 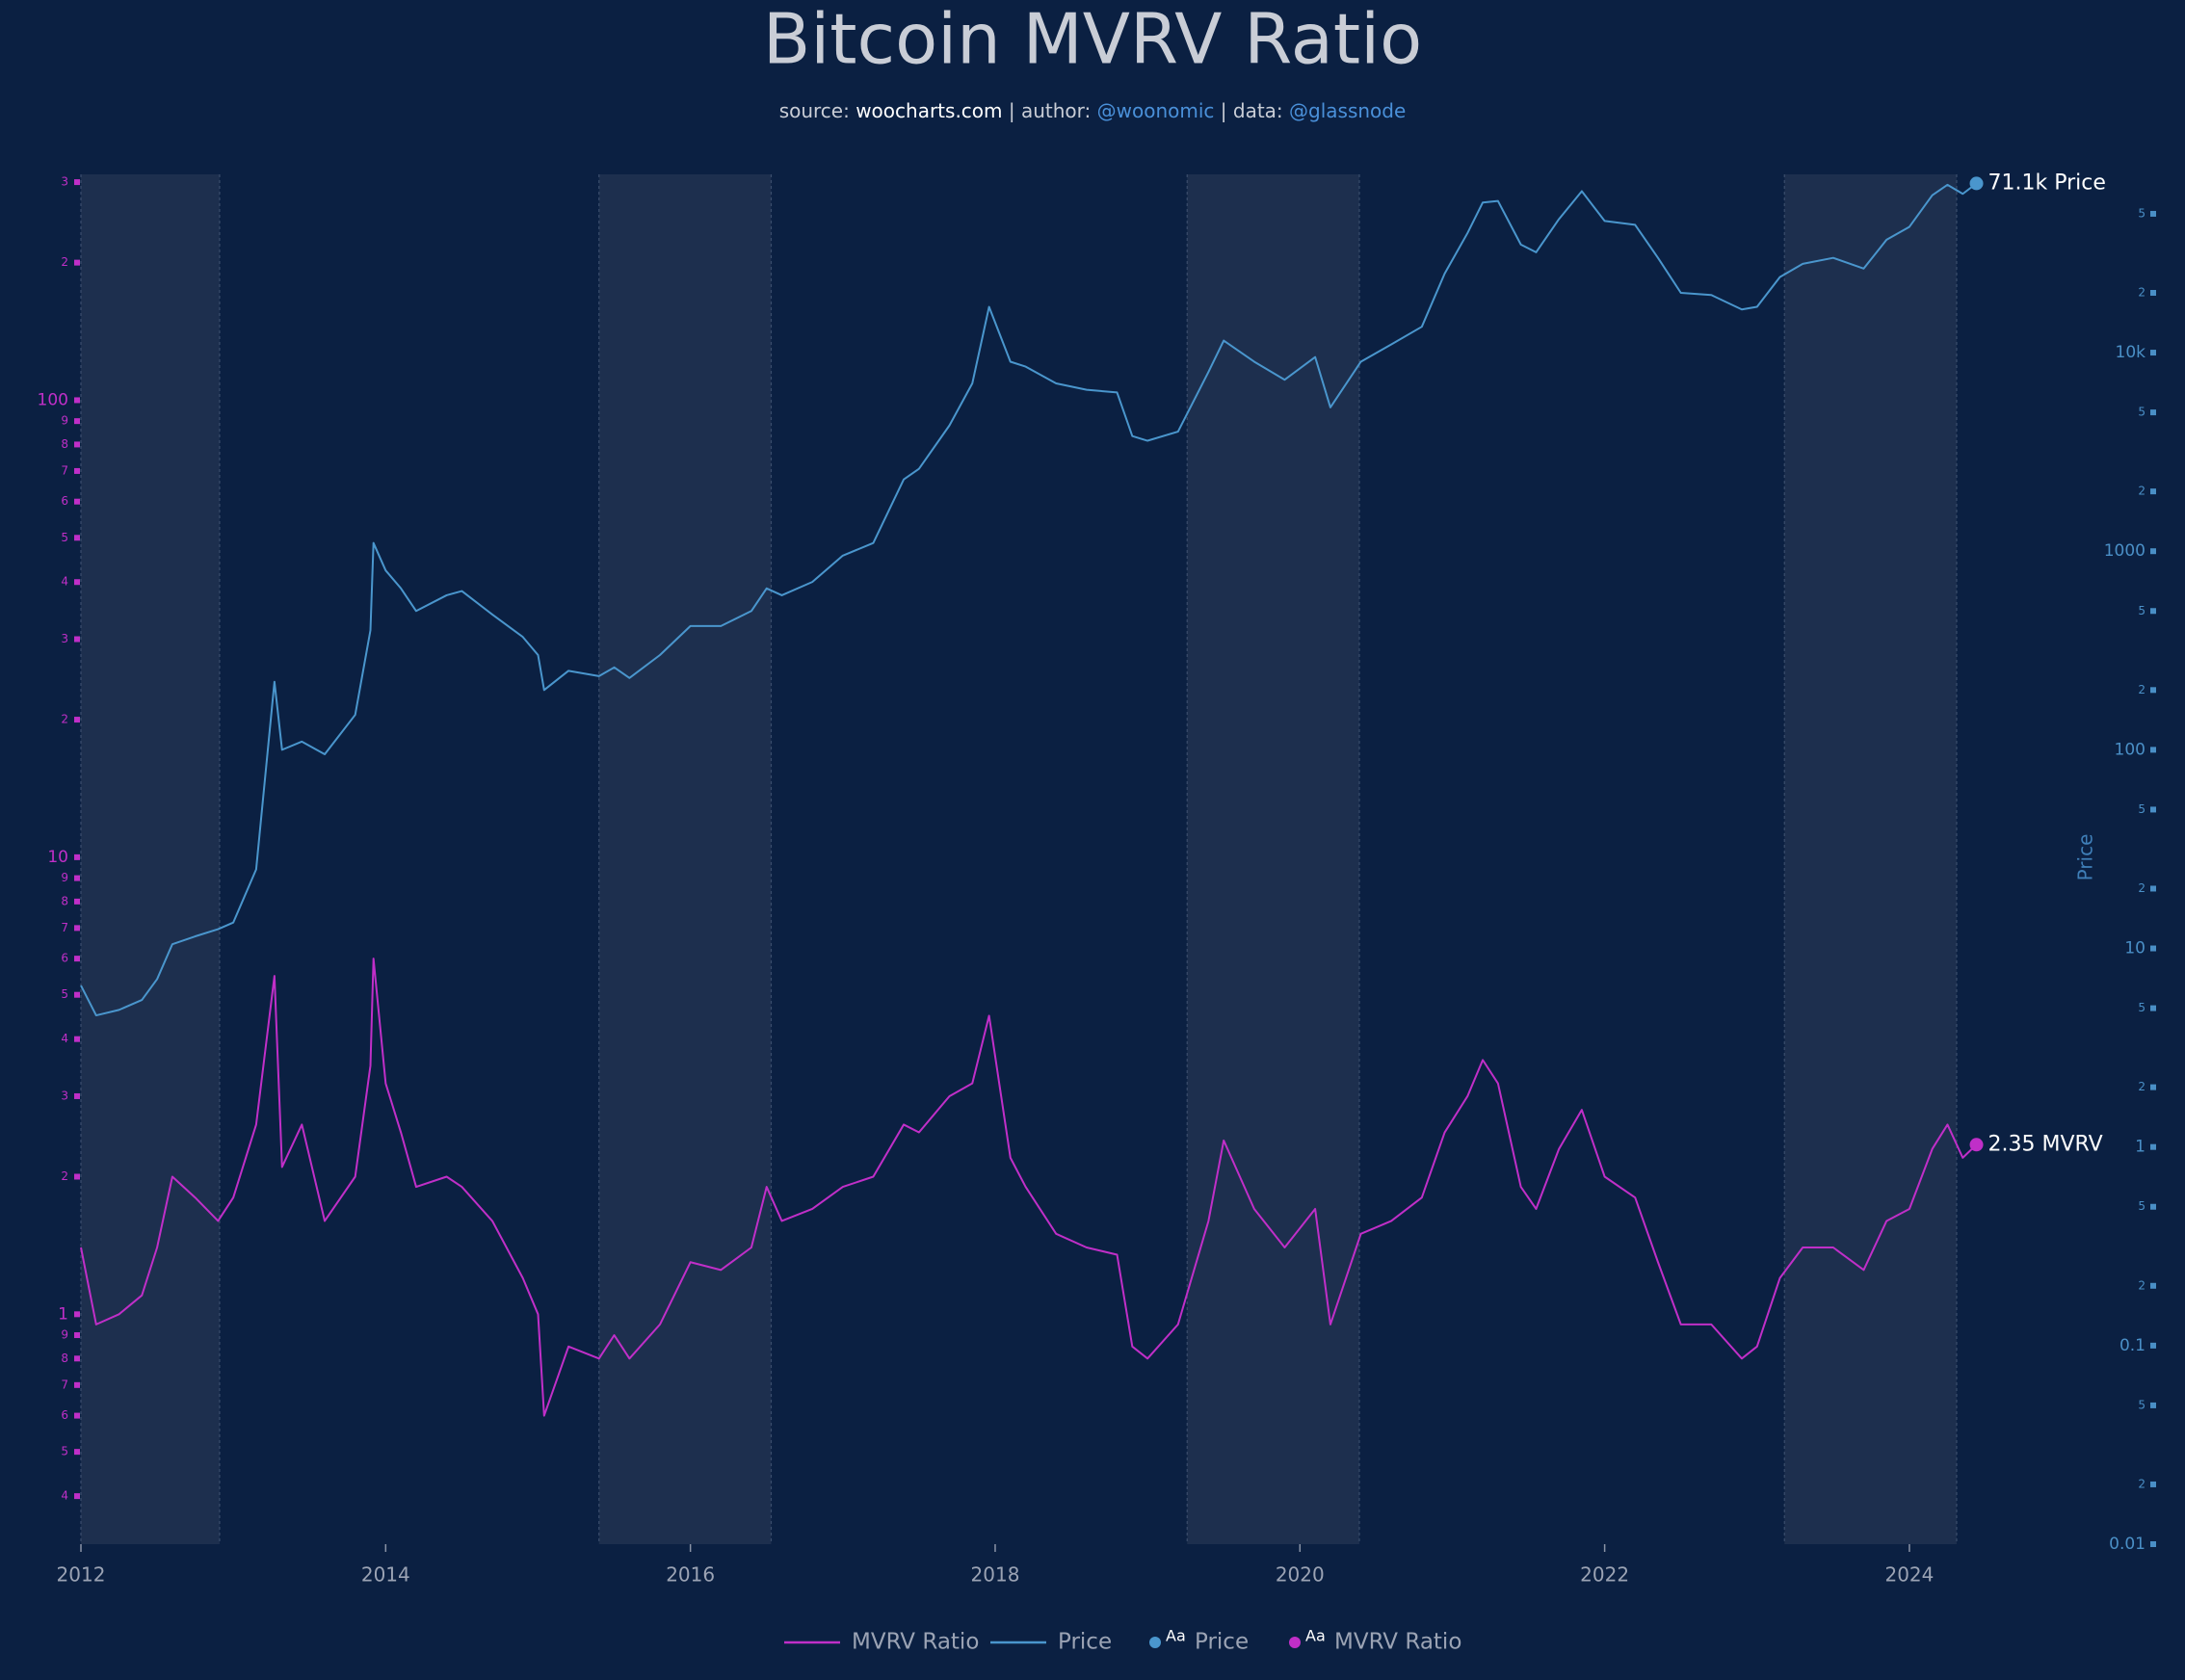 What do you see at coordinates (690, 1575) in the screenshot?
I see `x-tick-label: 2016` at bounding box center [690, 1575].